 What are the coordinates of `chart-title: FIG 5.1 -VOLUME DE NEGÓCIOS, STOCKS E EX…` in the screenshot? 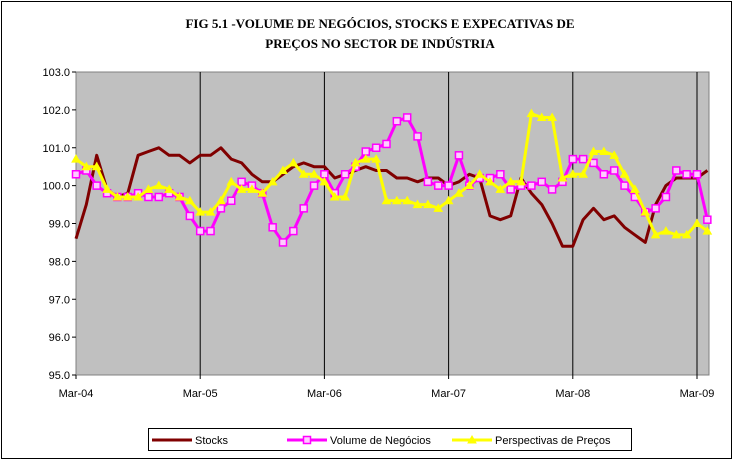 It's located at (379, 33).